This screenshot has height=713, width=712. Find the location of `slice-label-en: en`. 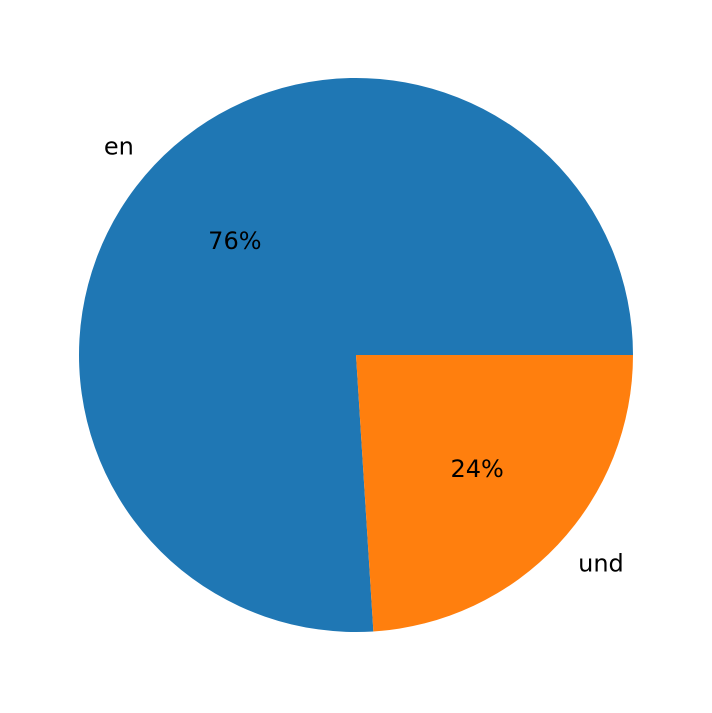

slice-label-en: en is located at coordinates (119, 146).